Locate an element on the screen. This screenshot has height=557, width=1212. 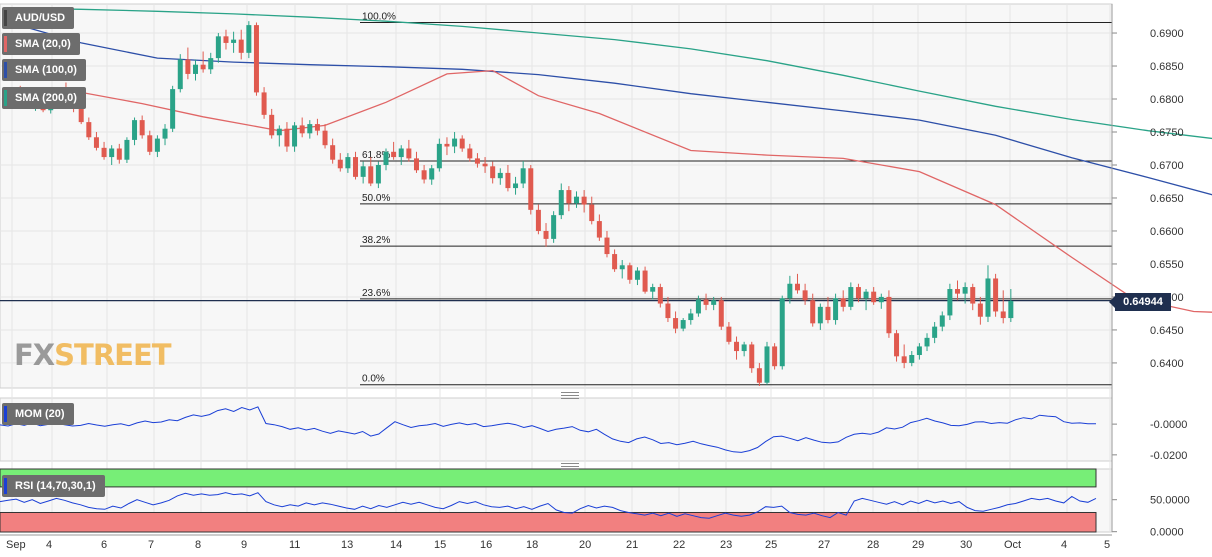
panel-resize-handle-rsi is located at coordinates (570, 466).